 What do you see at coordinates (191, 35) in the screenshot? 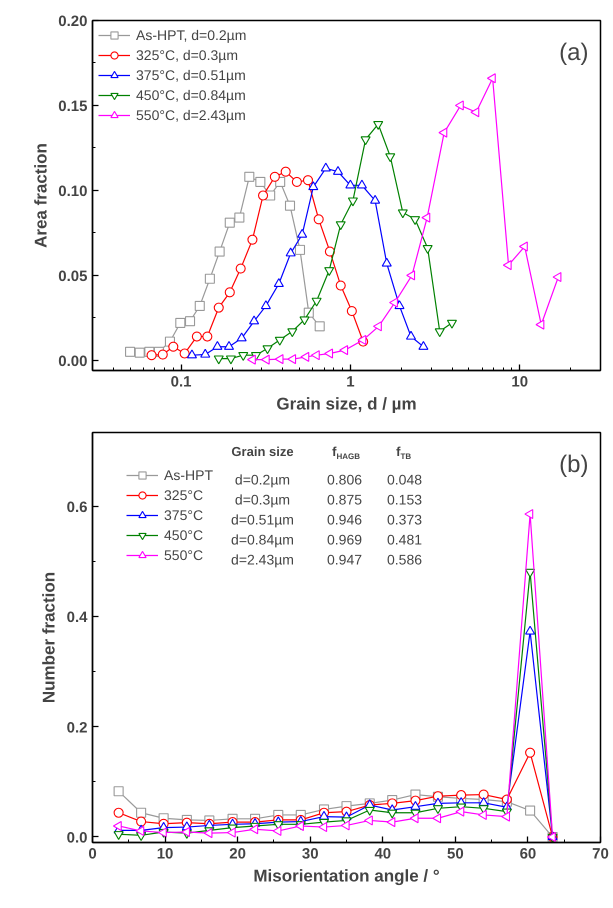
I see `legend-label: As-HPT, d=0.2µm` at bounding box center [191, 35].